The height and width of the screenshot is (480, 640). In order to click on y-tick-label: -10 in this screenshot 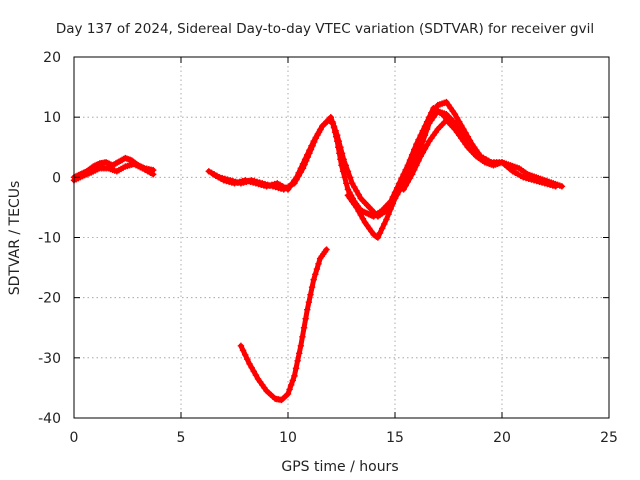, I will do `click(49, 239)`.